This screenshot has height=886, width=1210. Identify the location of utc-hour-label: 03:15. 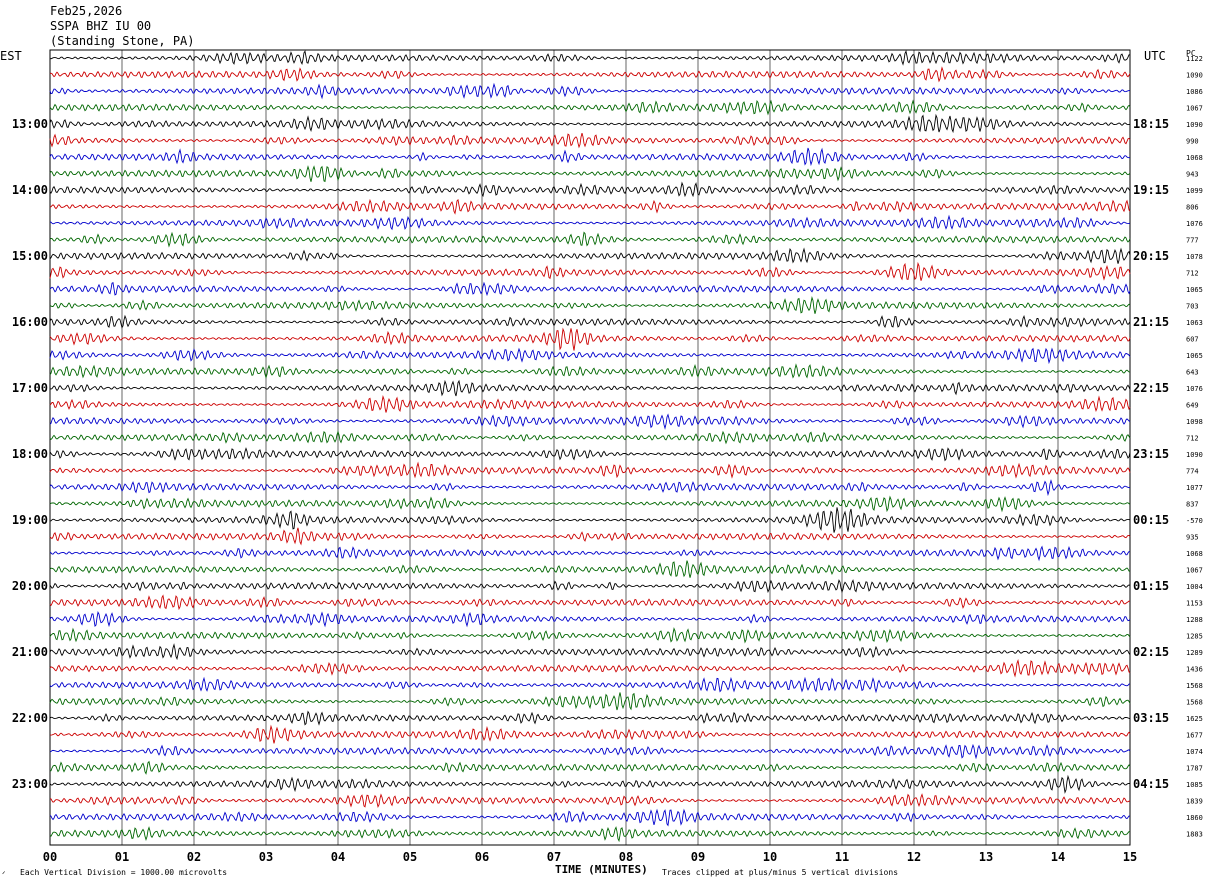
(1151, 718).